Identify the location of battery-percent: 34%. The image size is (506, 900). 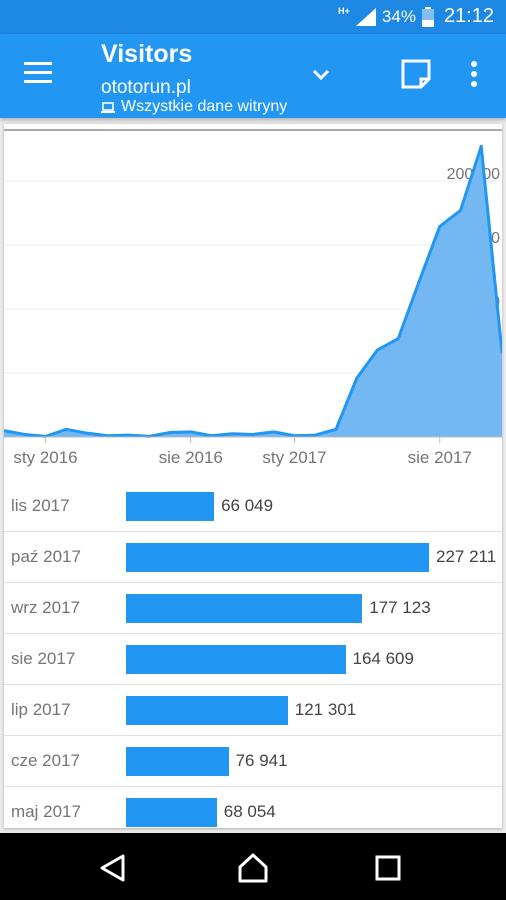
(398, 16).